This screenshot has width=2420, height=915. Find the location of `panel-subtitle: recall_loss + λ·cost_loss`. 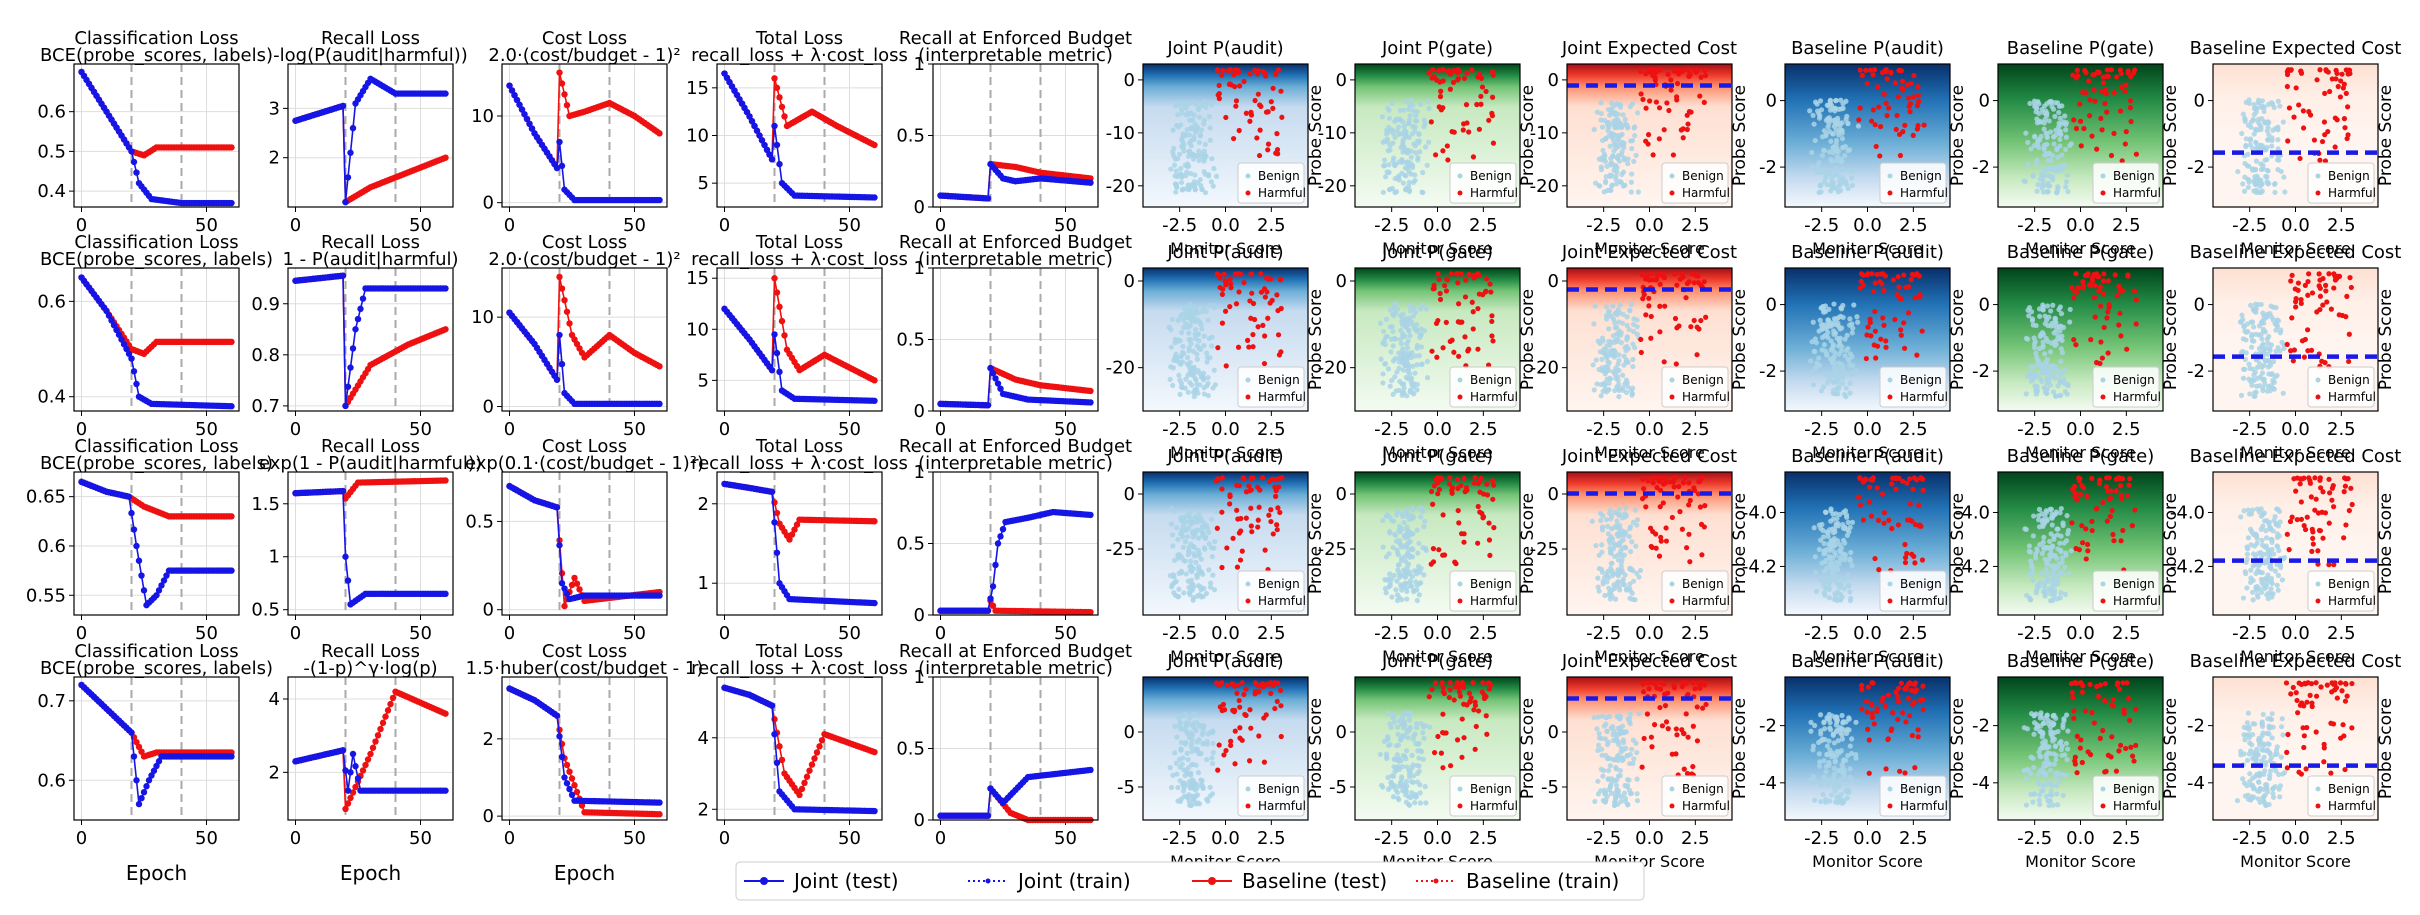

panel-subtitle: recall_loss + λ·cost_loss is located at coordinates (799, 259).